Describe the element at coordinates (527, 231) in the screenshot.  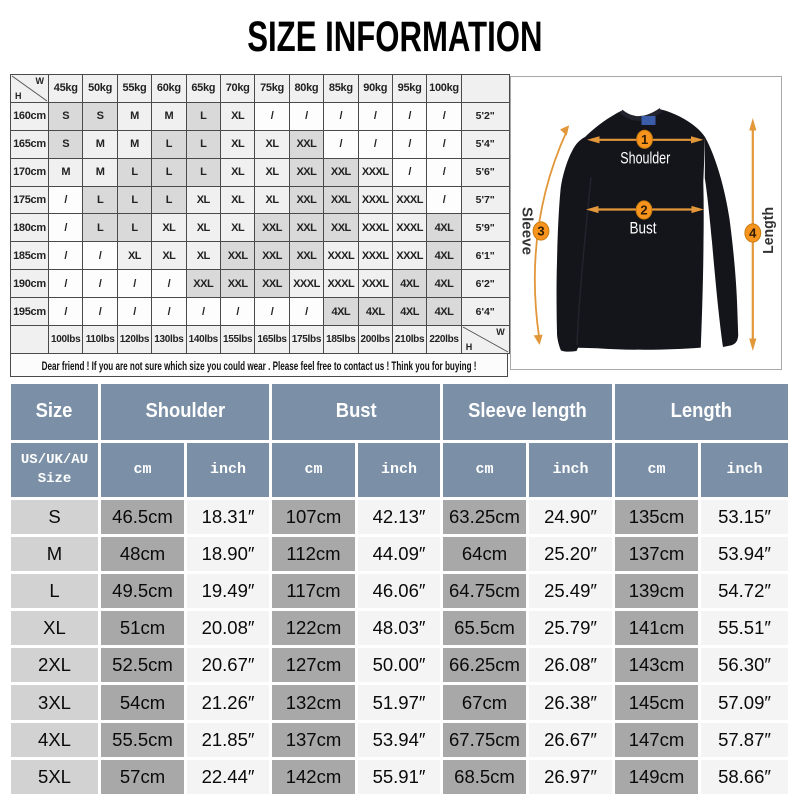
I see `svg-text: Sleeve` at that location.